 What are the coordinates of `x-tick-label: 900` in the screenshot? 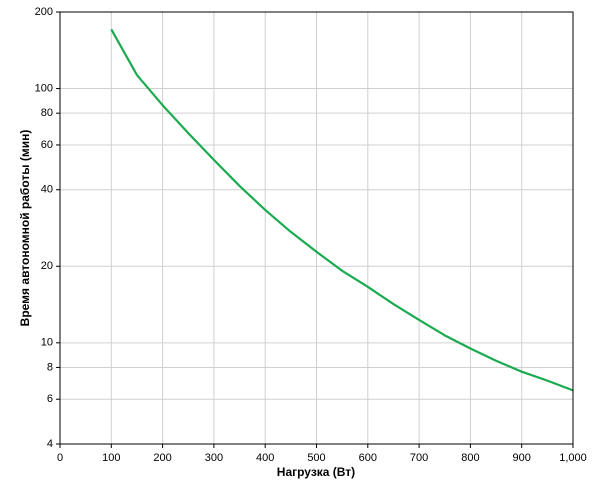 It's located at (522, 458).